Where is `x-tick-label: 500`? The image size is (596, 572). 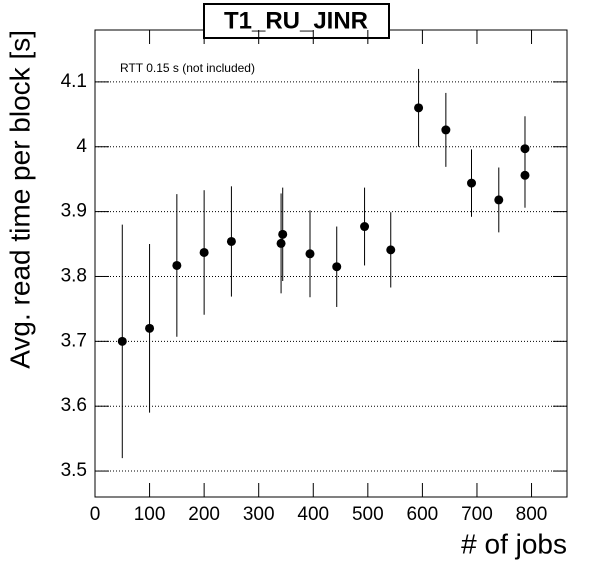 x-tick-label: 500 is located at coordinates (368, 514).